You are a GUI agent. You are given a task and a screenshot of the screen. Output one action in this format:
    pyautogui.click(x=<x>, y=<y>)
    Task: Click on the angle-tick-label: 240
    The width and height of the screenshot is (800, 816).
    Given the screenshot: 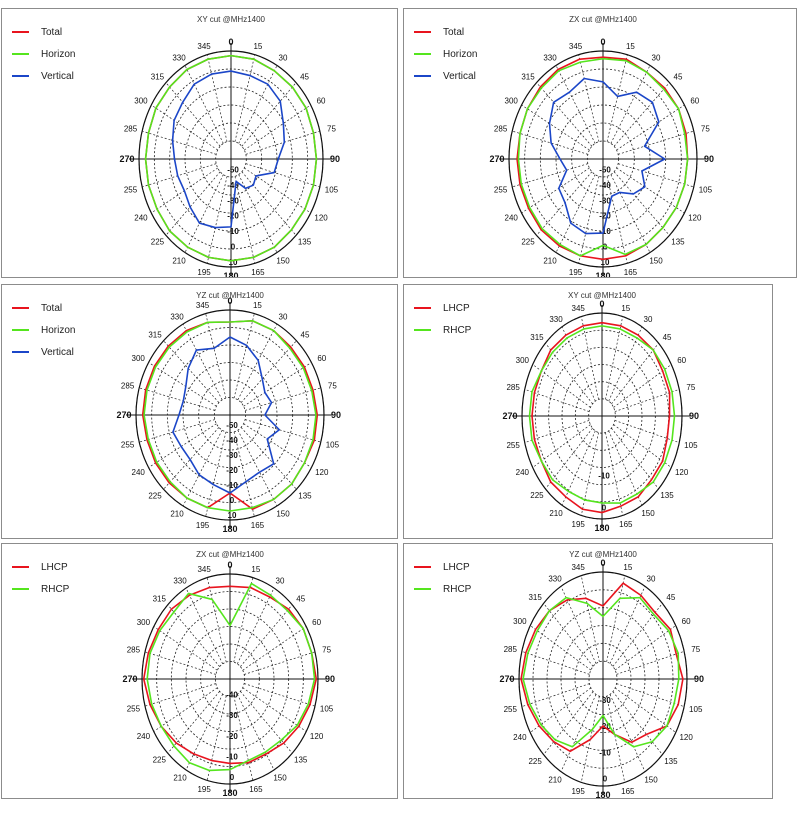 What is the action you would take?
    pyautogui.click(x=144, y=736)
    